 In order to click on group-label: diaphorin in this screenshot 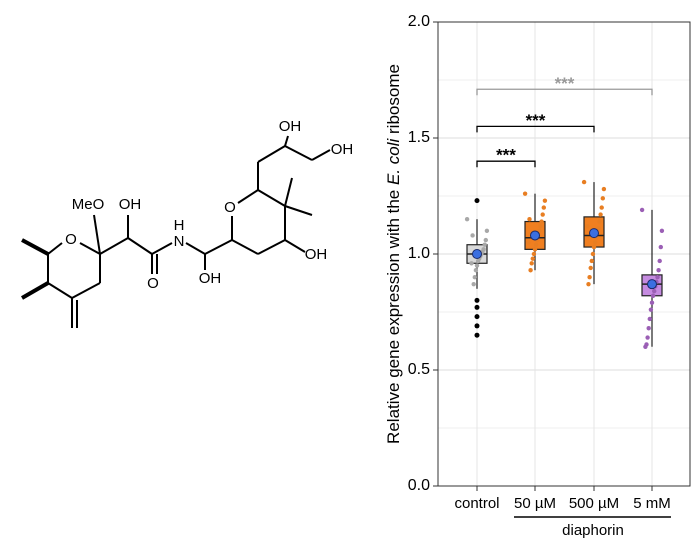, I will do `click(593, 530)`.